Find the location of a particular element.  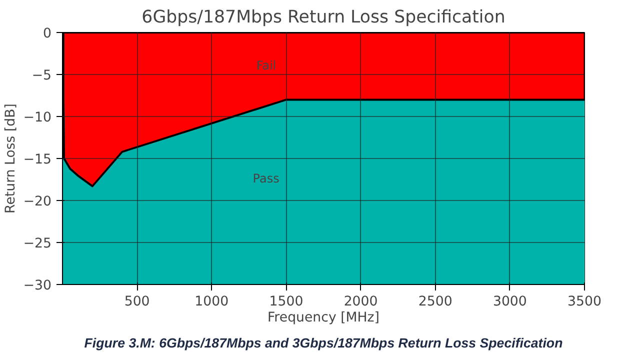

y-tick-label: −20 is located at coordinates (37, 202).